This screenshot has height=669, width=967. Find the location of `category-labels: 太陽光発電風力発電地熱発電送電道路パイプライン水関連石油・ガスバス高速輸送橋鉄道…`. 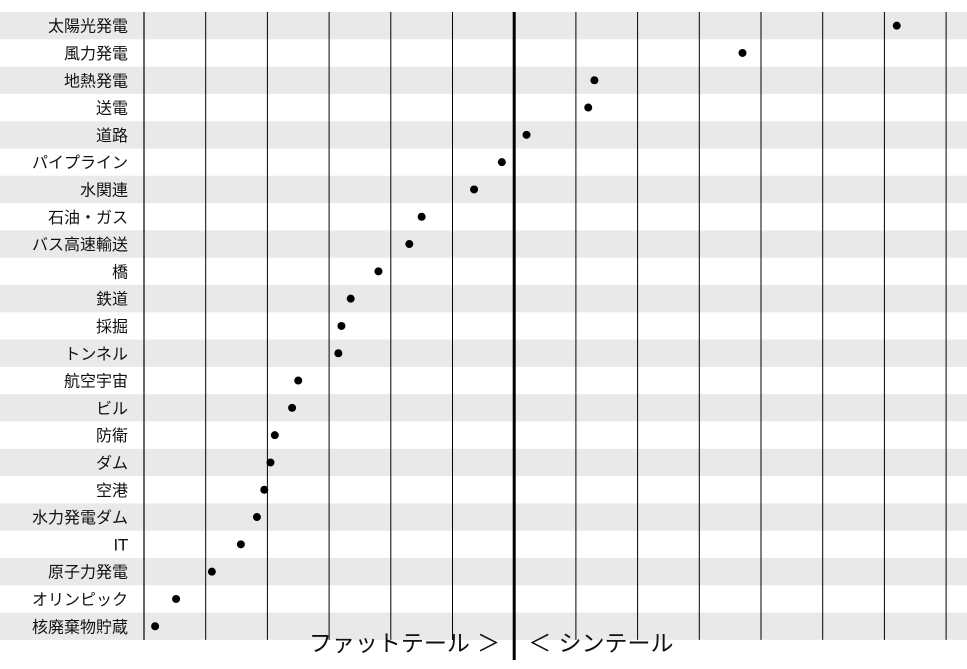

category-labels: 太陽光発電風力発電地熱発電送電道路パイプライン水関連石油・ガスバス高速輸送橋鉄道… is located at coordinates (80, 327).